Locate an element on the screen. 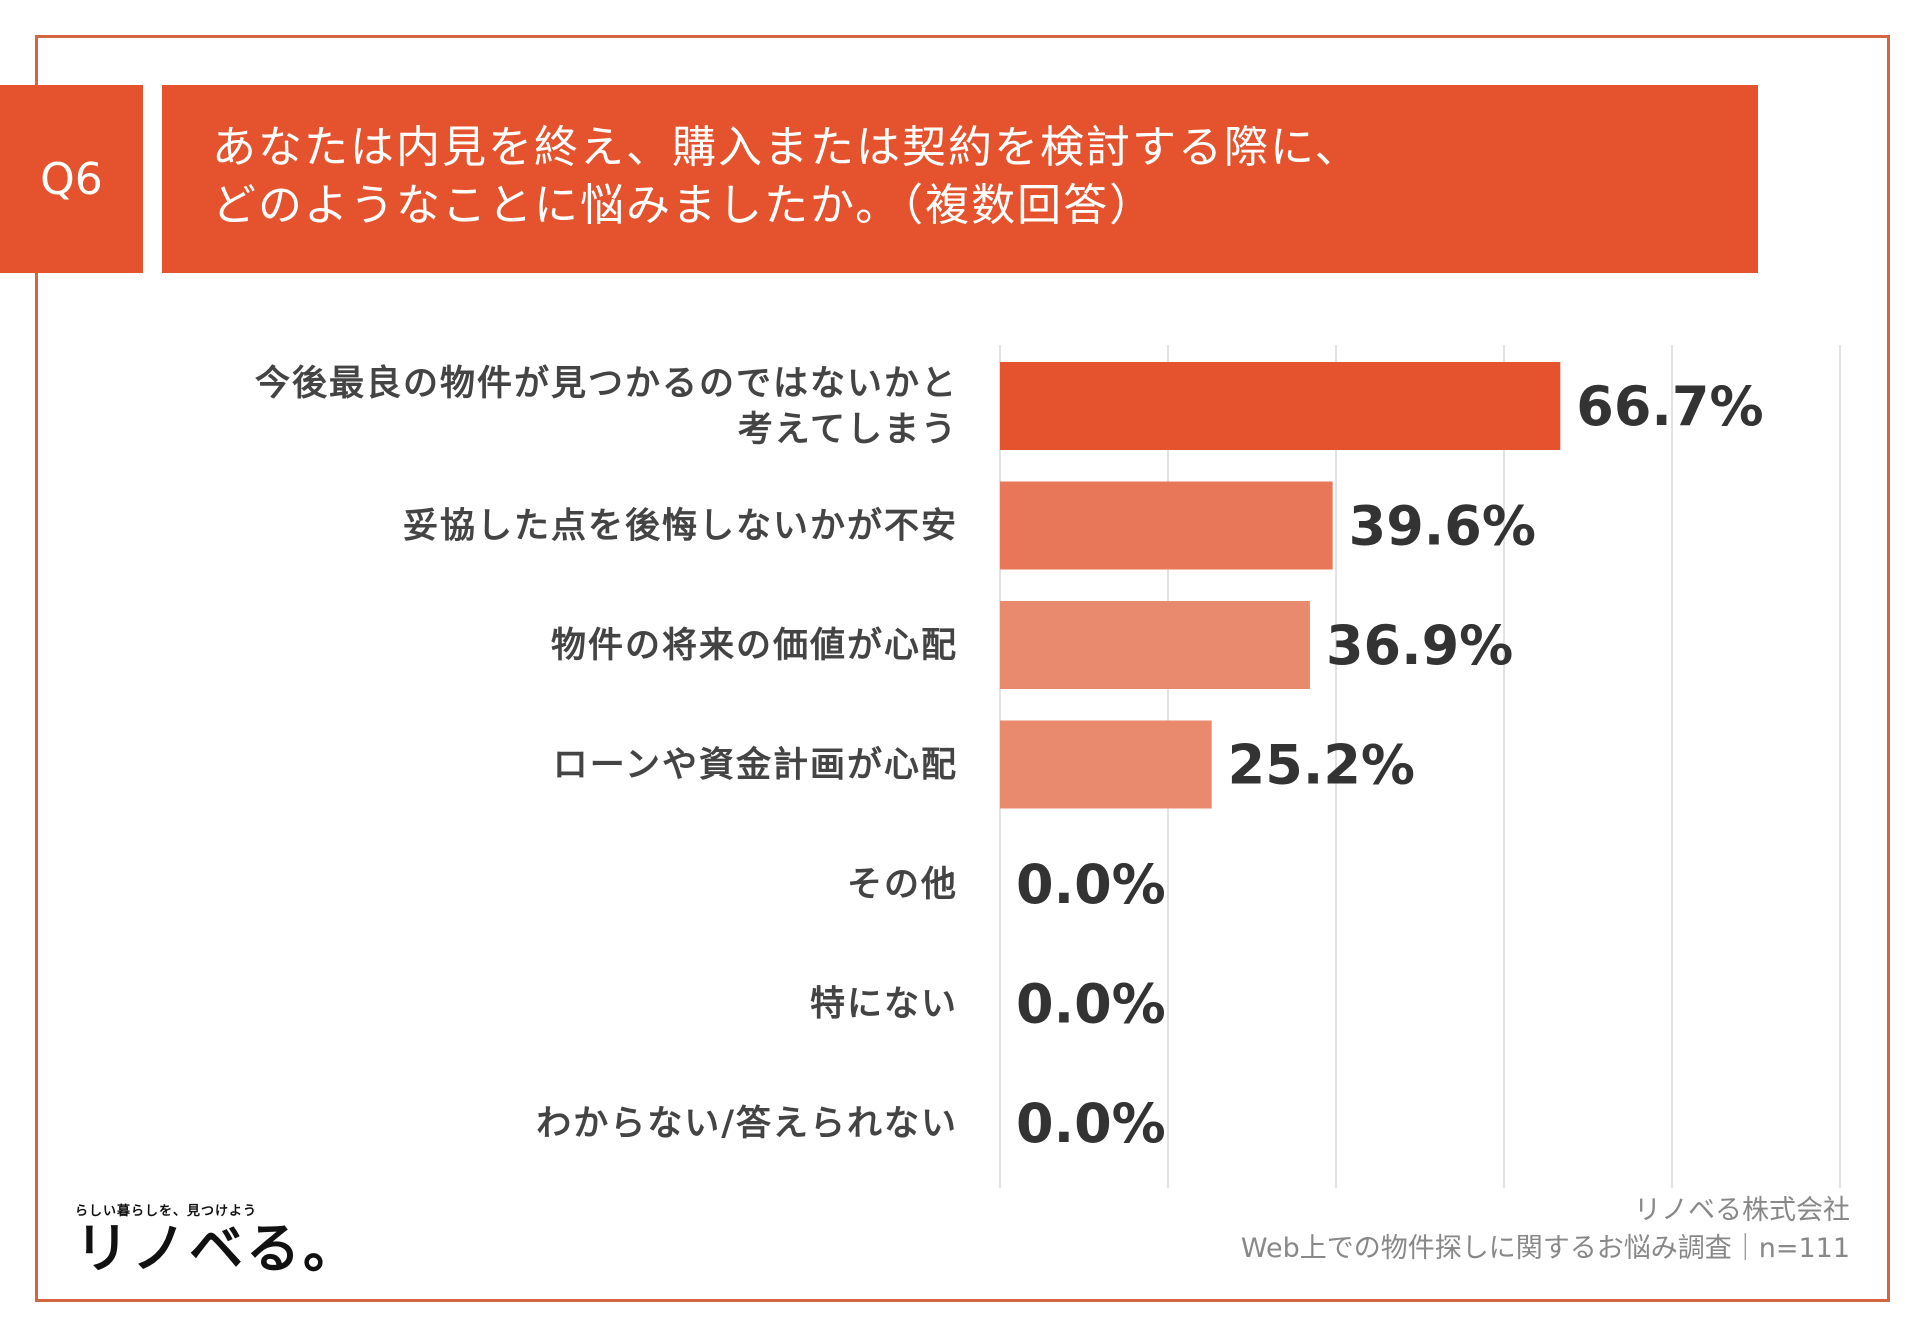  category-label: 考えてしまう is located at coordinates (848, 430).